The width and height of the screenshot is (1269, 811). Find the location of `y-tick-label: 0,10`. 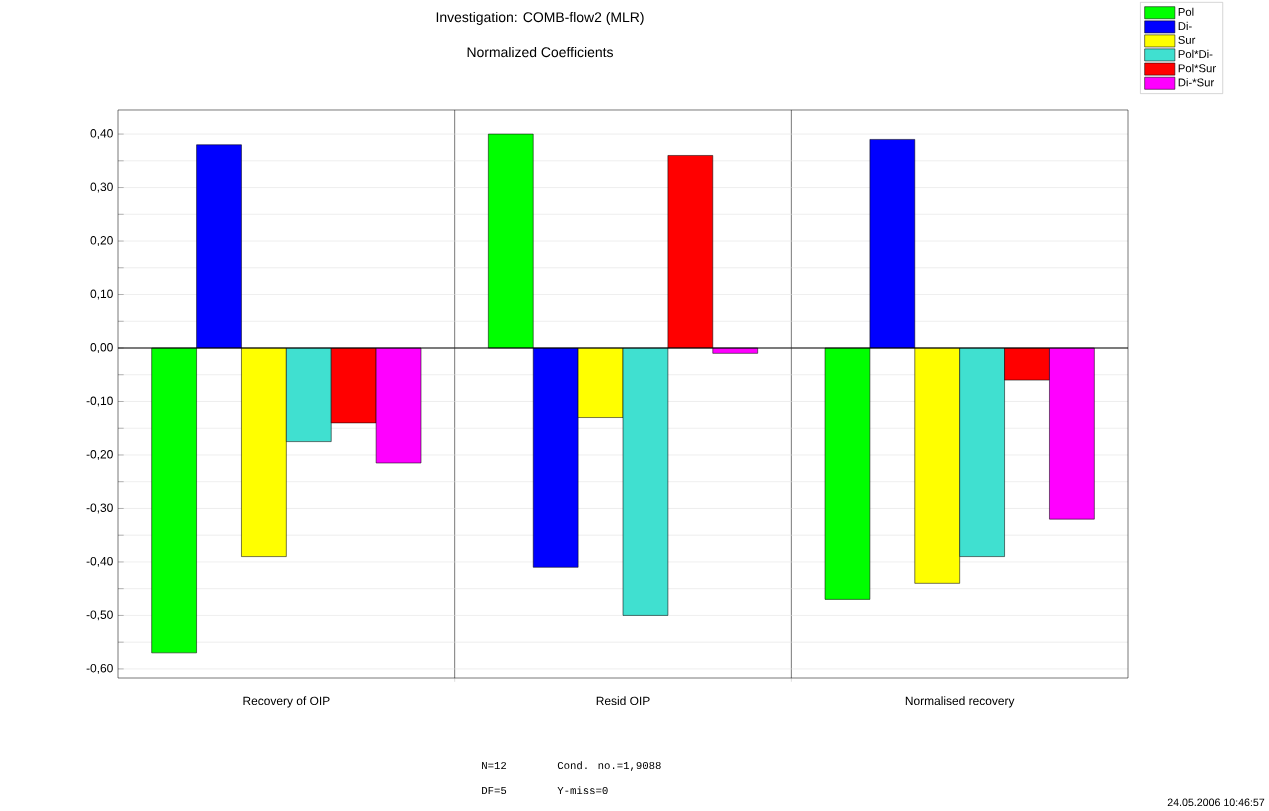

y-tick-label: 0,10 is located at coordinates (101, 294).